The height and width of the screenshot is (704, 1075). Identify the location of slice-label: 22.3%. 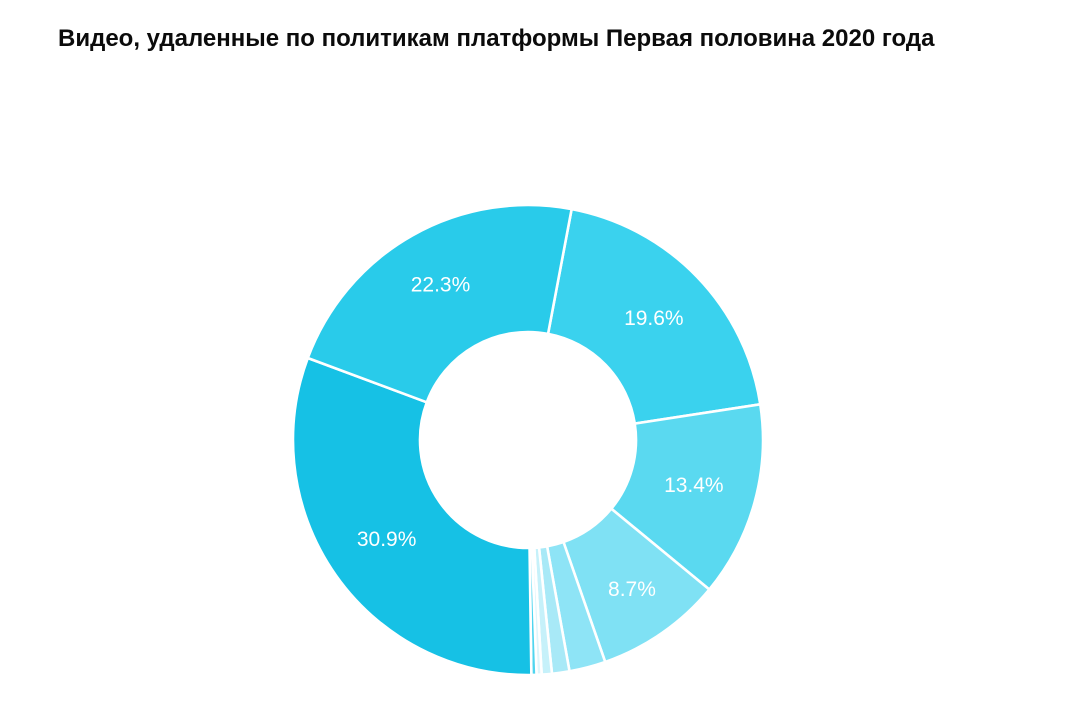
(441, 284).